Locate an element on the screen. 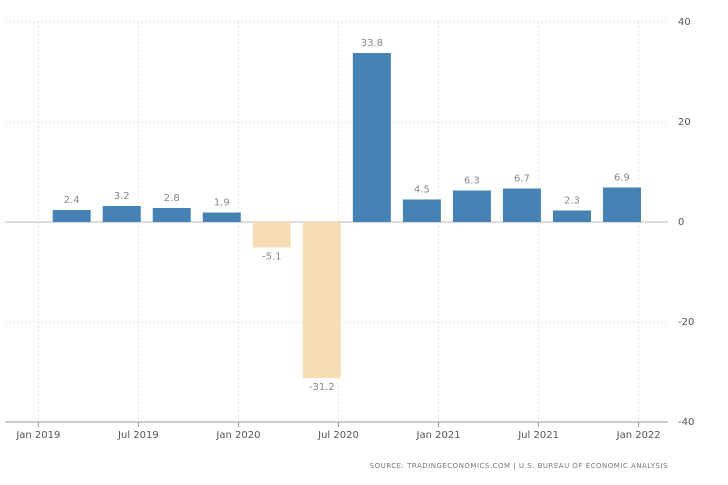 Image resolution: width=728 pixels, height=485 pixels. x-tick-label: Jan 2020 is located at coordinates (237, 435).